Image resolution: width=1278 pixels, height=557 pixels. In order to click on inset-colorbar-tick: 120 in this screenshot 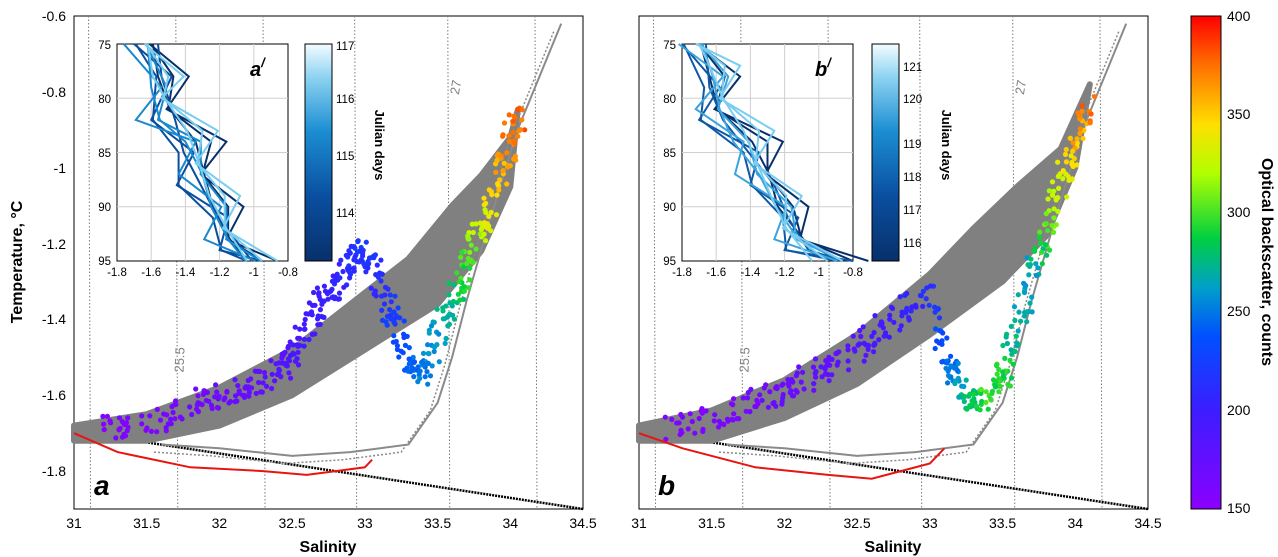, I will do `click(912, 100)`.